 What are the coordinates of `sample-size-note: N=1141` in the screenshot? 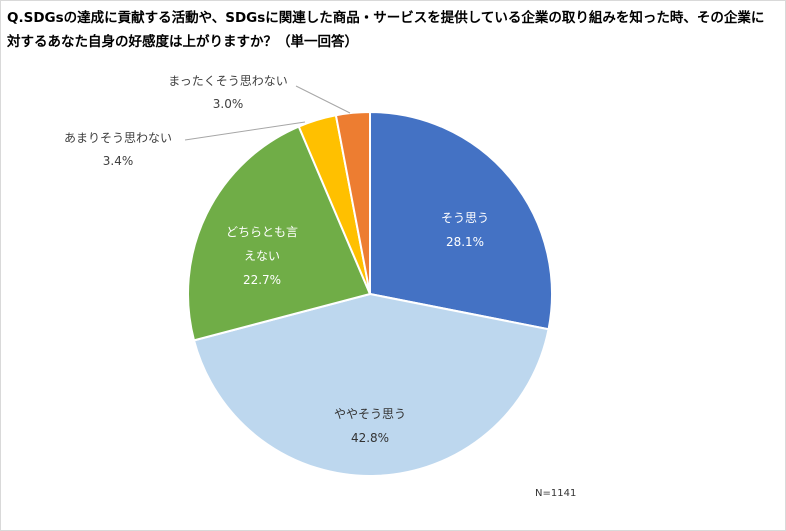 It's located at (556, 493).